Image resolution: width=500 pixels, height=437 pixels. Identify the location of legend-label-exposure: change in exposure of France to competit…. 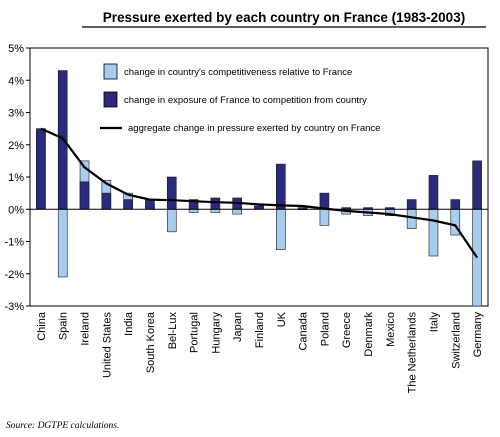
(245, 100).